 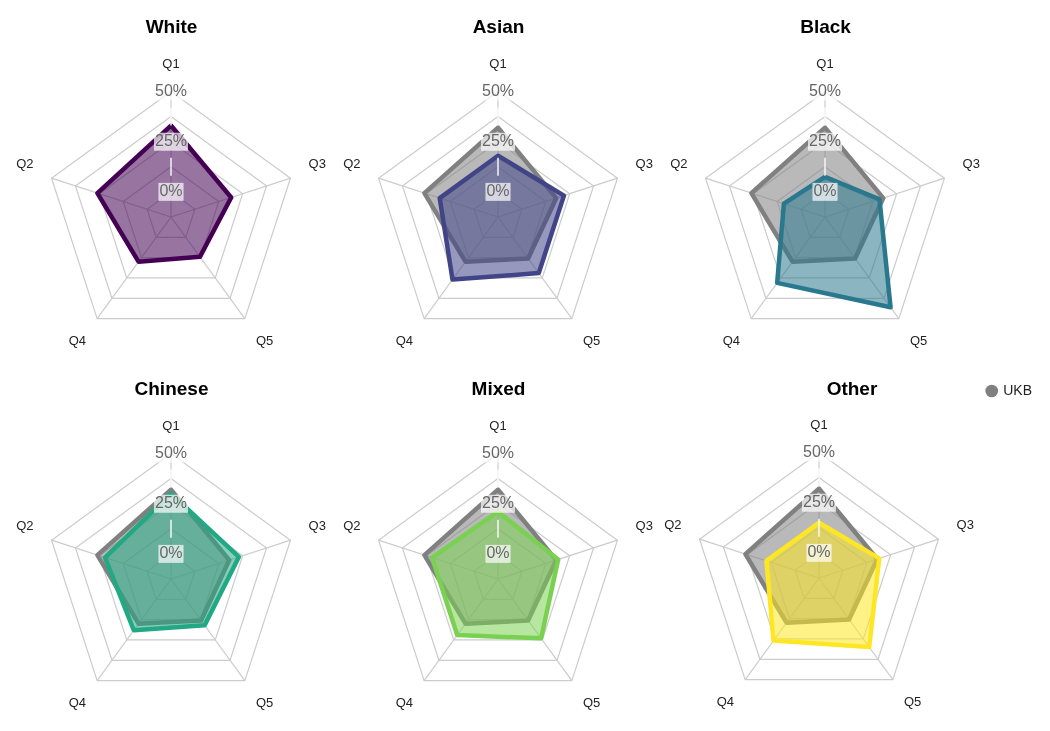 I want to click on chart-title: Mixed, so click(x=498, y=388).